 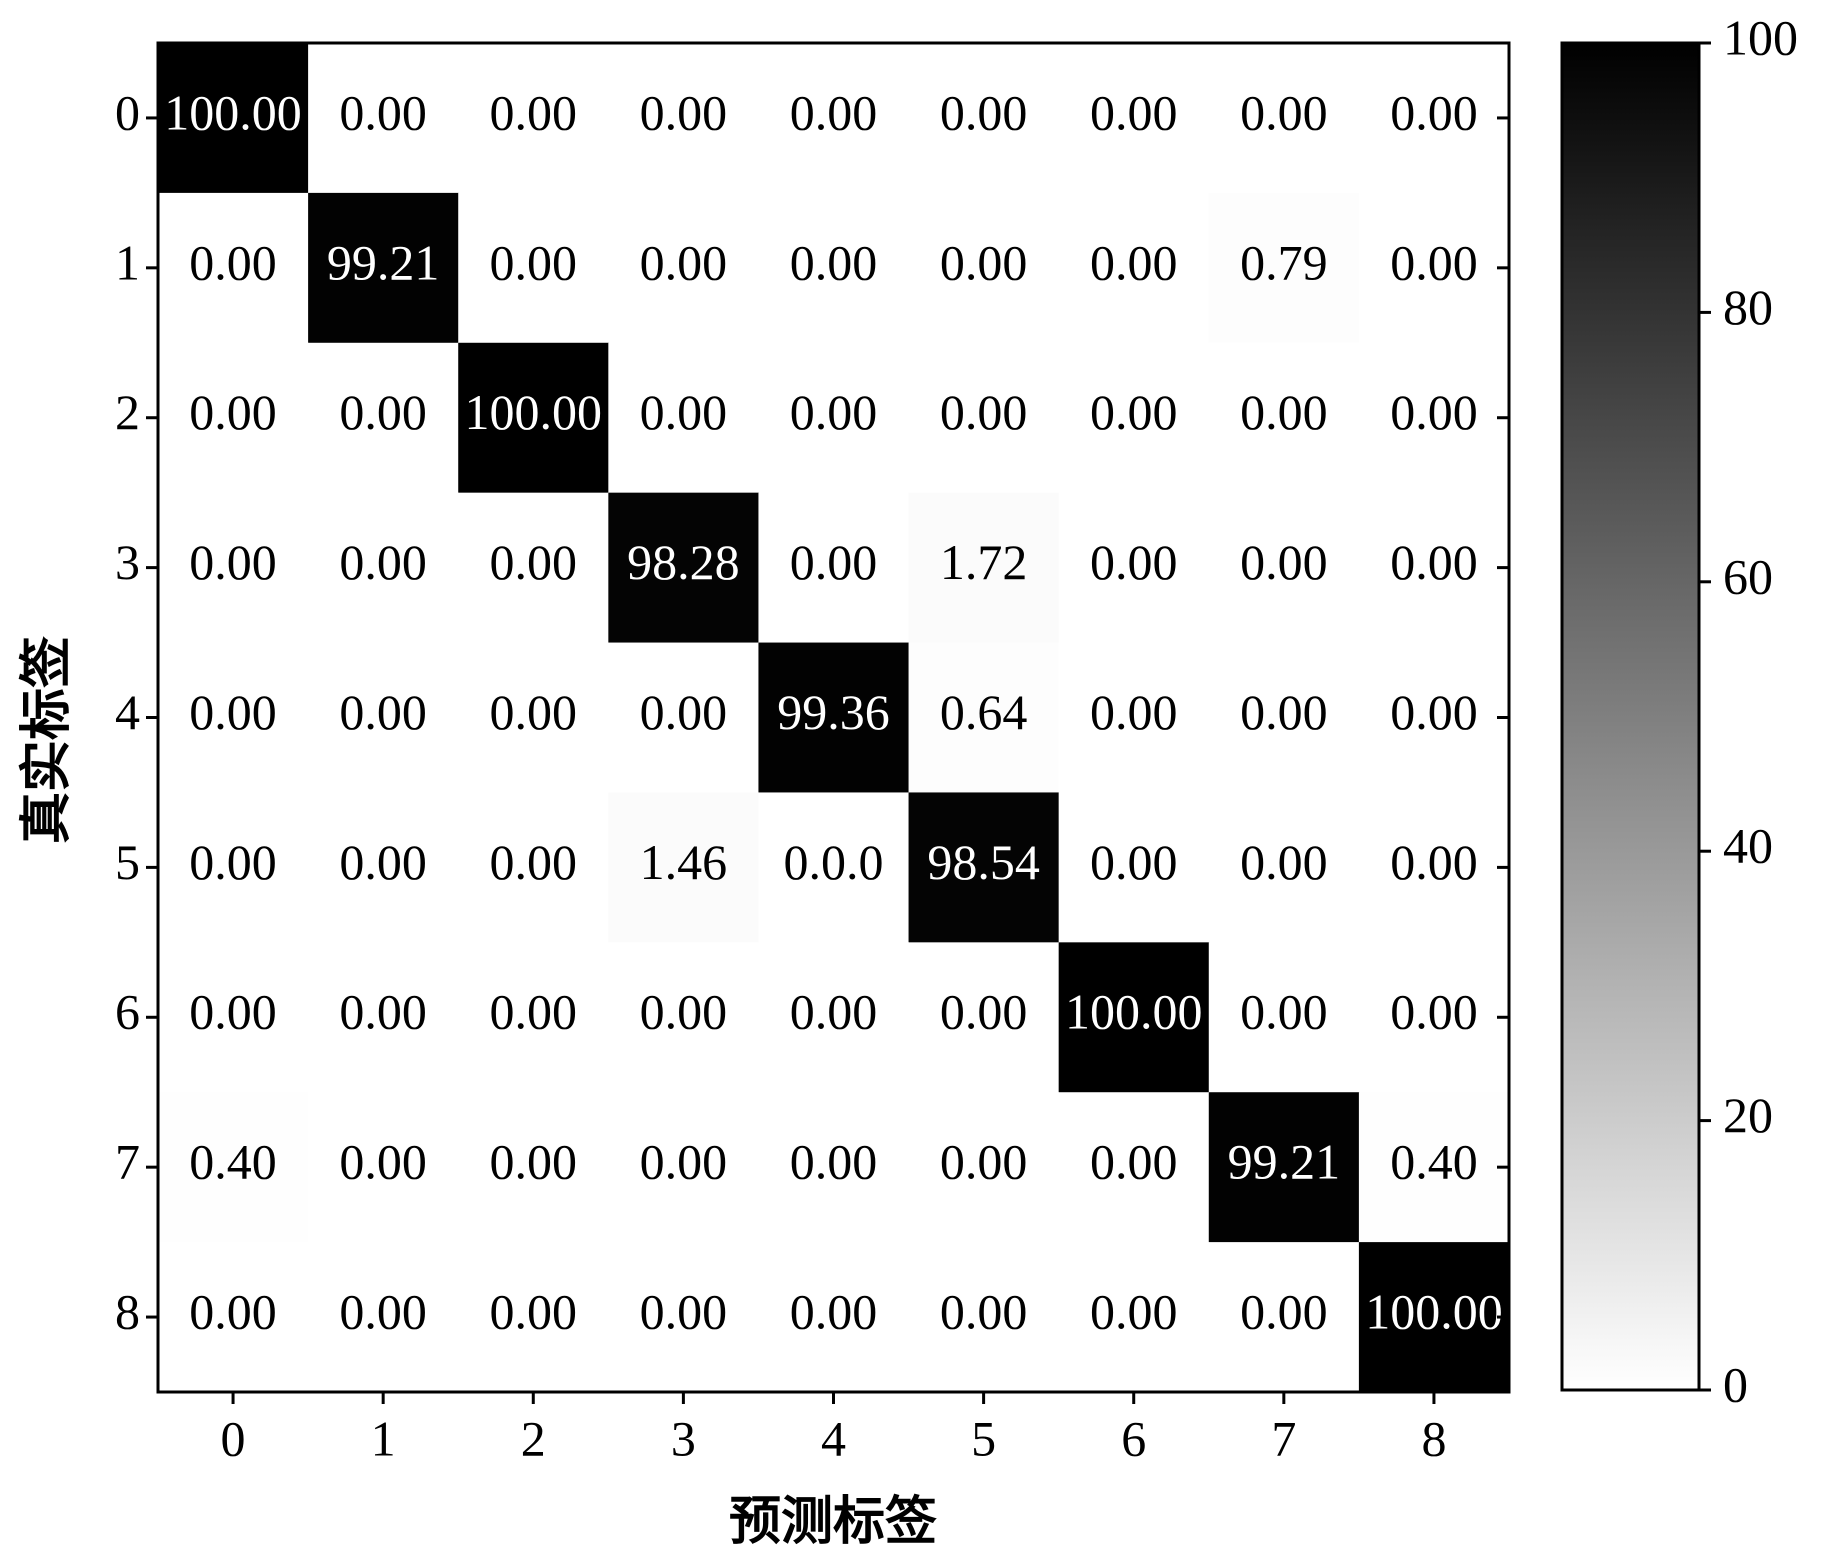 I want to click on y-tick-label: 8, so click(x=127, y=1312).